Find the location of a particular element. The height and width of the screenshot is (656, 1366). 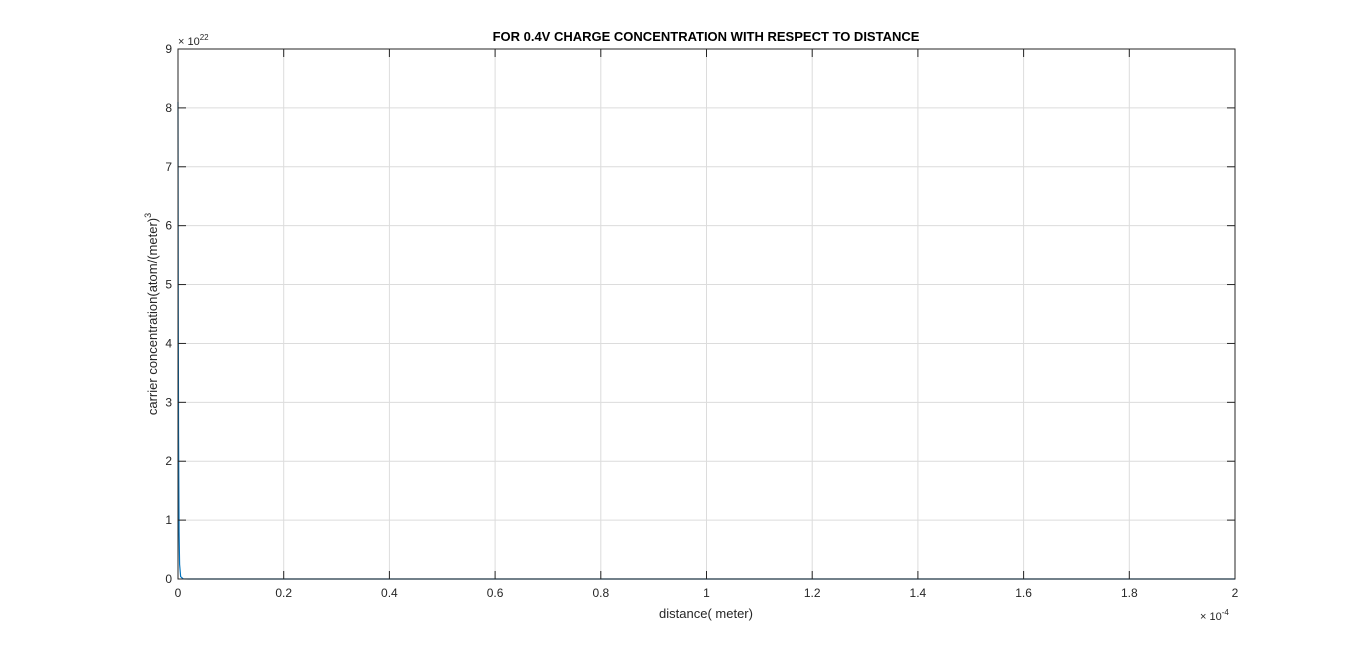

svg-text:carrier concentration(atom/(me: carrier concentration(atom/(meter)3 is located at coordinates (151, 314).